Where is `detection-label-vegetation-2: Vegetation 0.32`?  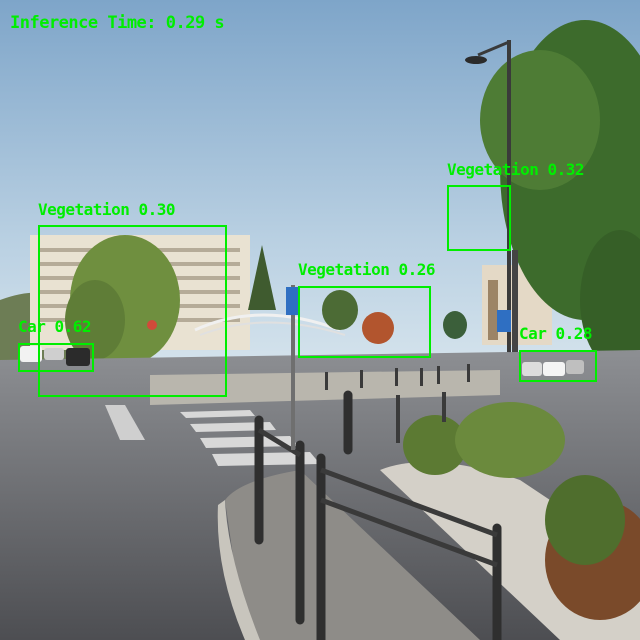 detection-label-vegetation-2: Vegetation 0.32 is located at coordinates (516, 169).